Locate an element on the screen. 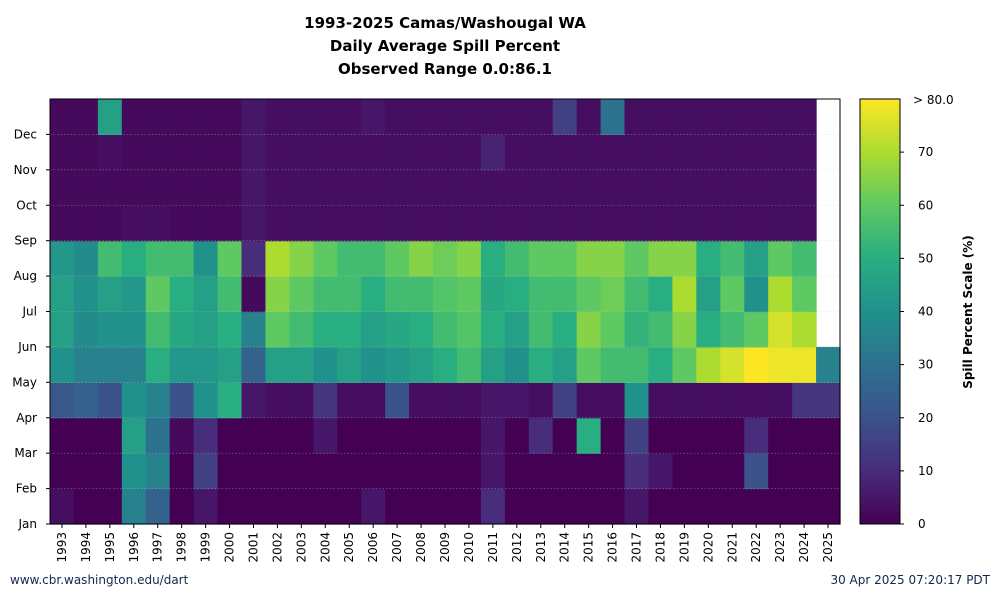 This screenshot has height=600, width=1000. heatmap-cell-2019-Apr is located at coordinates (684, 400).